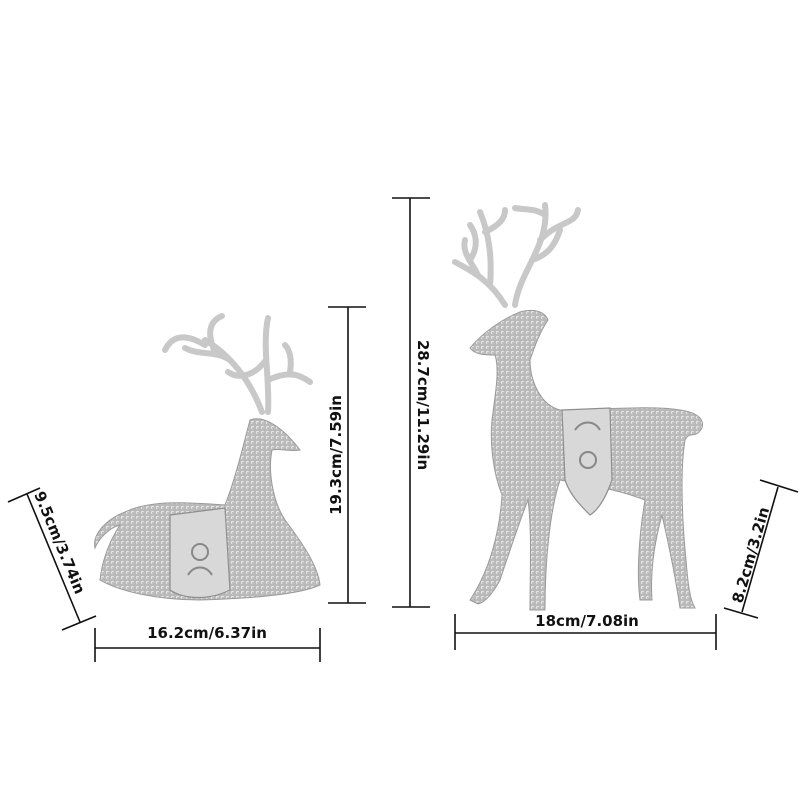  I want to click on standing-deer-width-label: 18cm/7.08in, so click(587, 621).